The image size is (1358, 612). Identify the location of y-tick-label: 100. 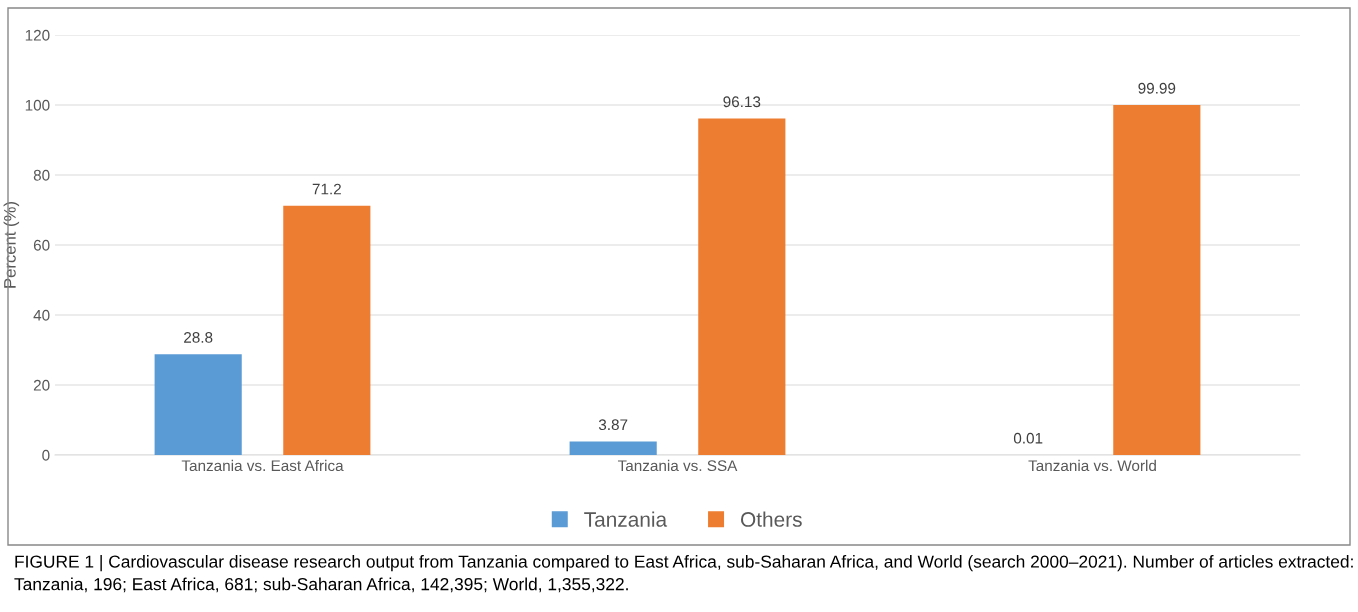
(37, 105).